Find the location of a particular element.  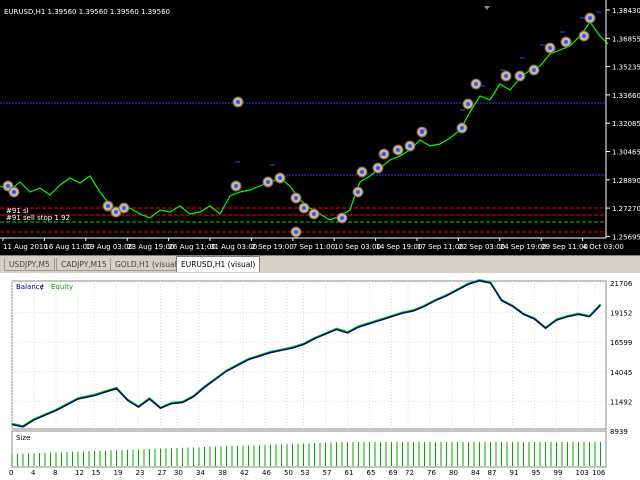

price-tick-label: 1.38430 is located at coordinates (626, 11).